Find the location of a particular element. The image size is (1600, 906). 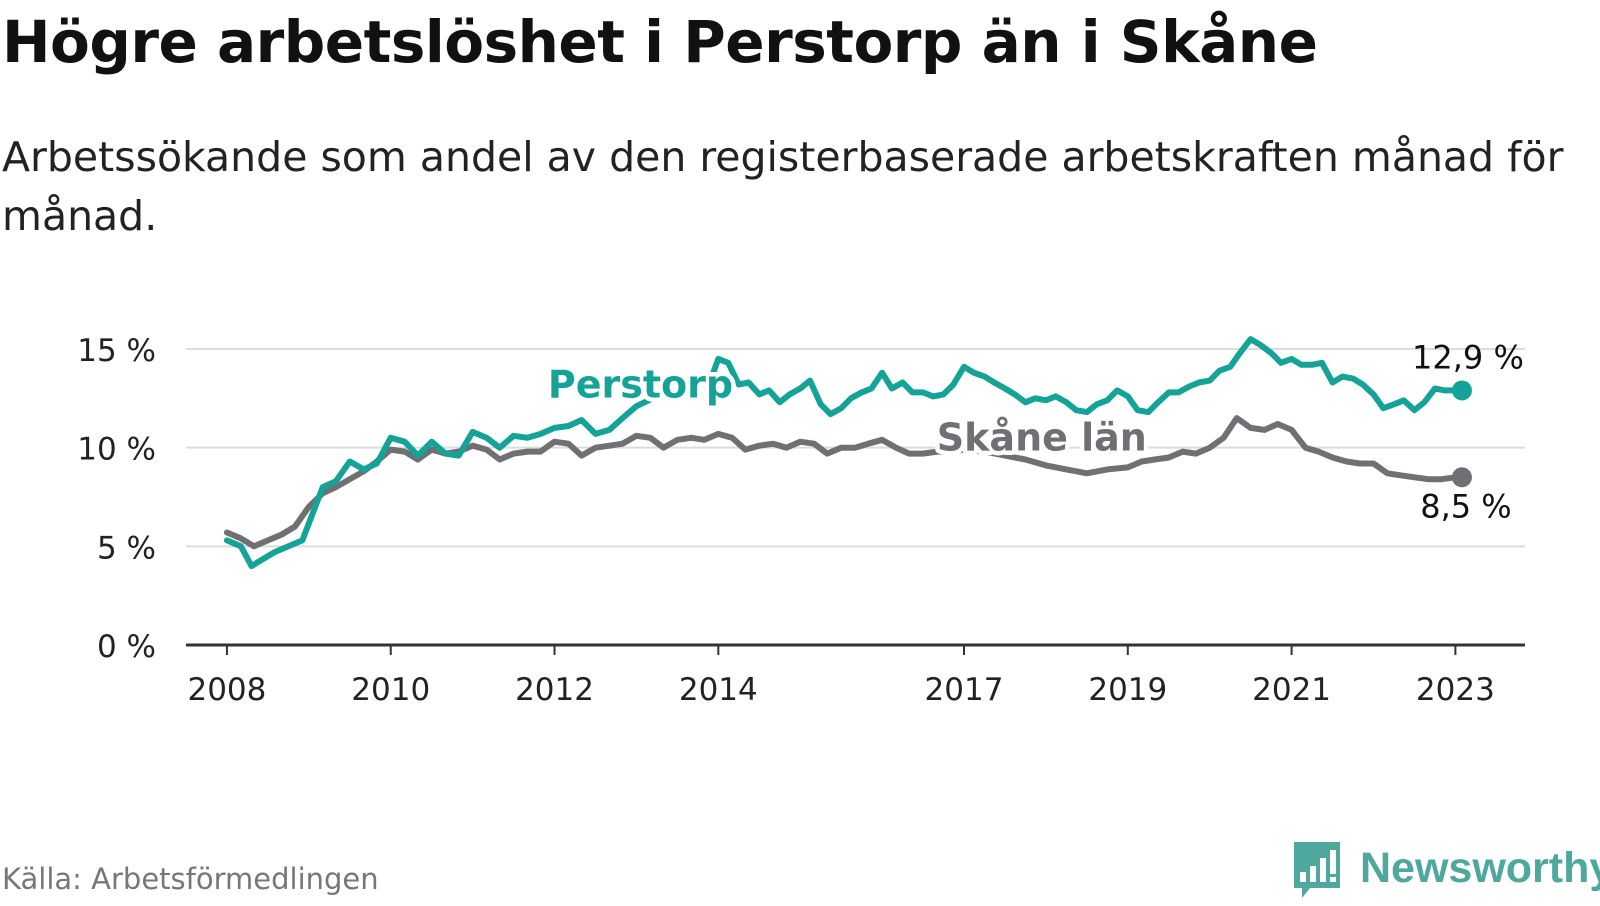

x-tick-label: 2019 is located at coordinates (1127, 690).